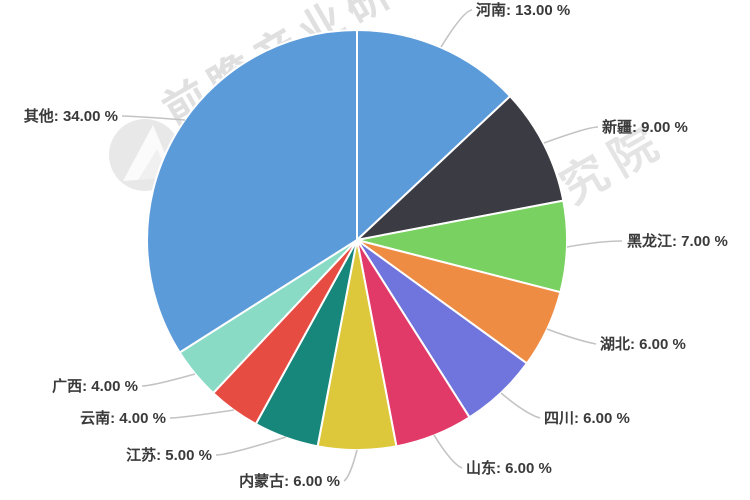  What do you see at coordinates (643, 344) in the screenshot?
I see `slice-label-3: 湖北: 6.00 %` at bounding box center [643, 344].